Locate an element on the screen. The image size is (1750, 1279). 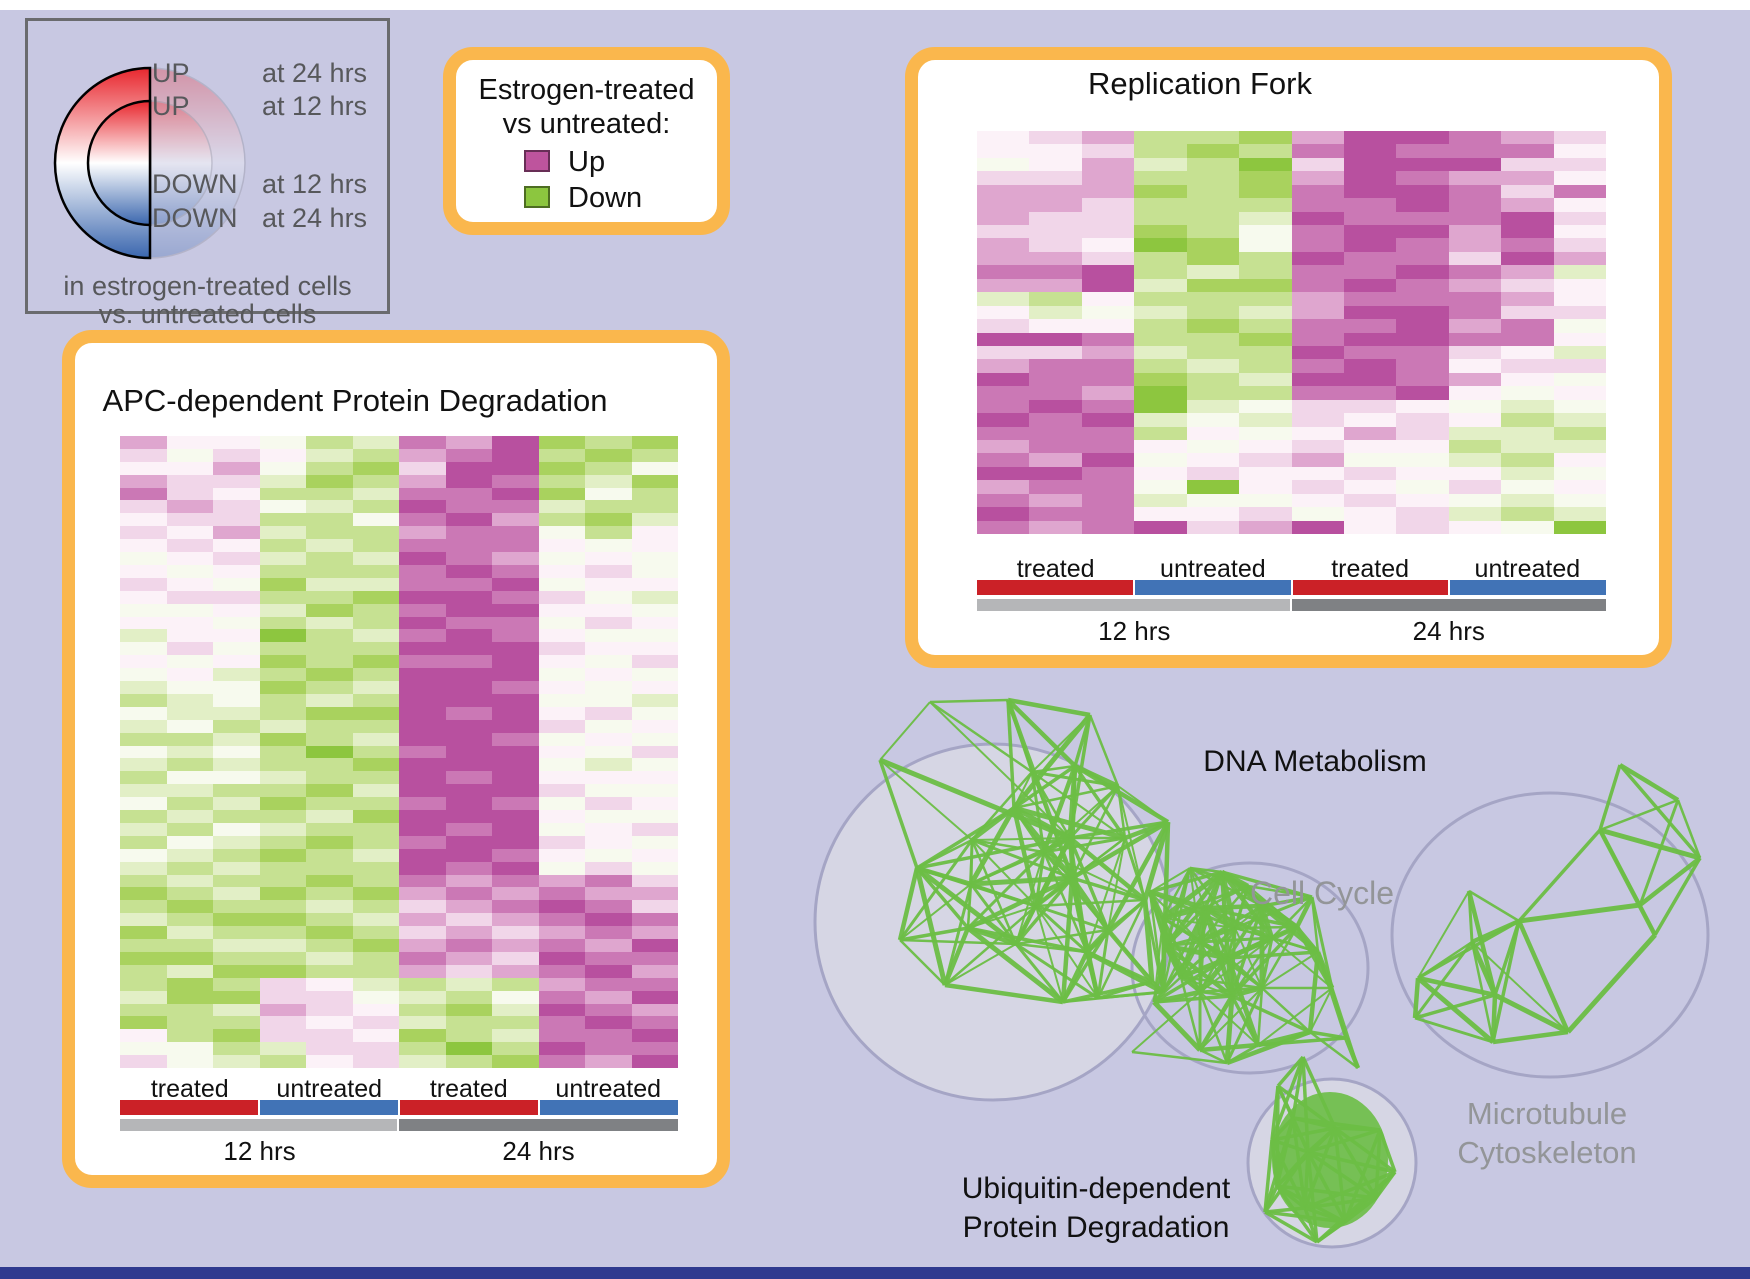
rf-group-label-2: untreated is located at coordinates (1213, 569).